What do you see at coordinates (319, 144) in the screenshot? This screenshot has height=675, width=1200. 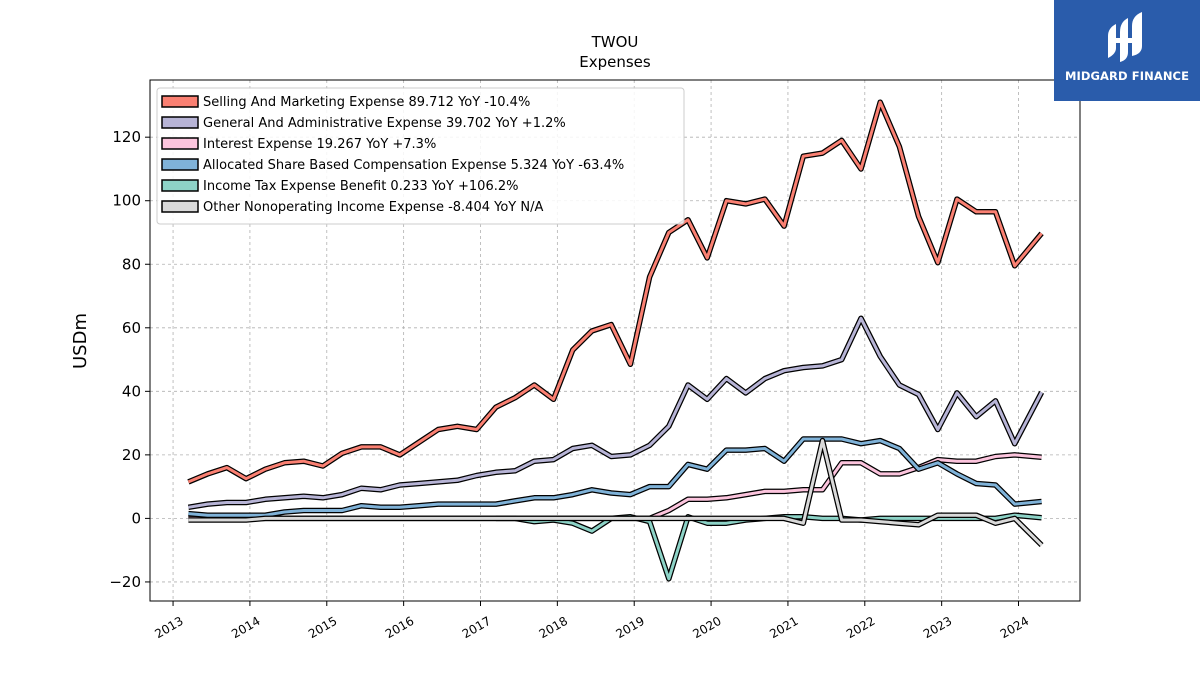 I see `legend-entry: Interest Expense 19.267 YoY +7.3%` at bounding box center [319, 144].